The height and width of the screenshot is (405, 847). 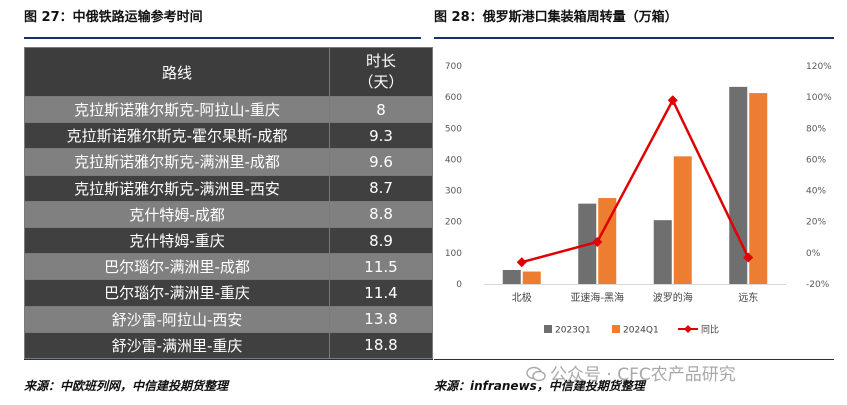 I want to click on y-left-tick-label: 500, so click(x=453, y=129).